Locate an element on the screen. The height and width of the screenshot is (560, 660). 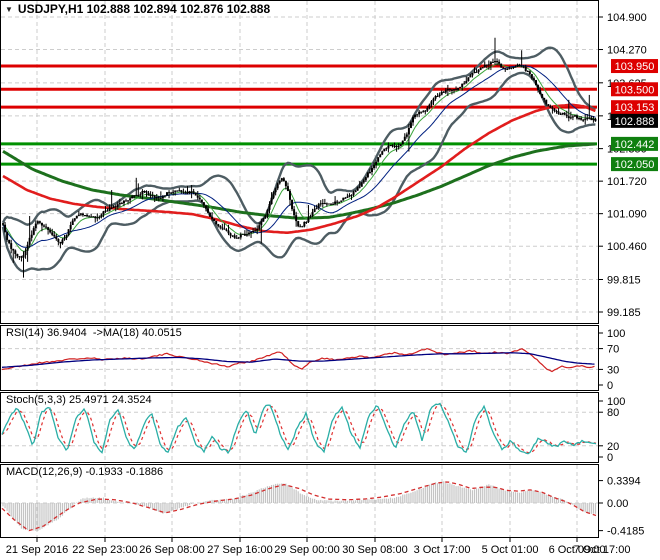
stochastic-panel is located at coordinates (299, 428).